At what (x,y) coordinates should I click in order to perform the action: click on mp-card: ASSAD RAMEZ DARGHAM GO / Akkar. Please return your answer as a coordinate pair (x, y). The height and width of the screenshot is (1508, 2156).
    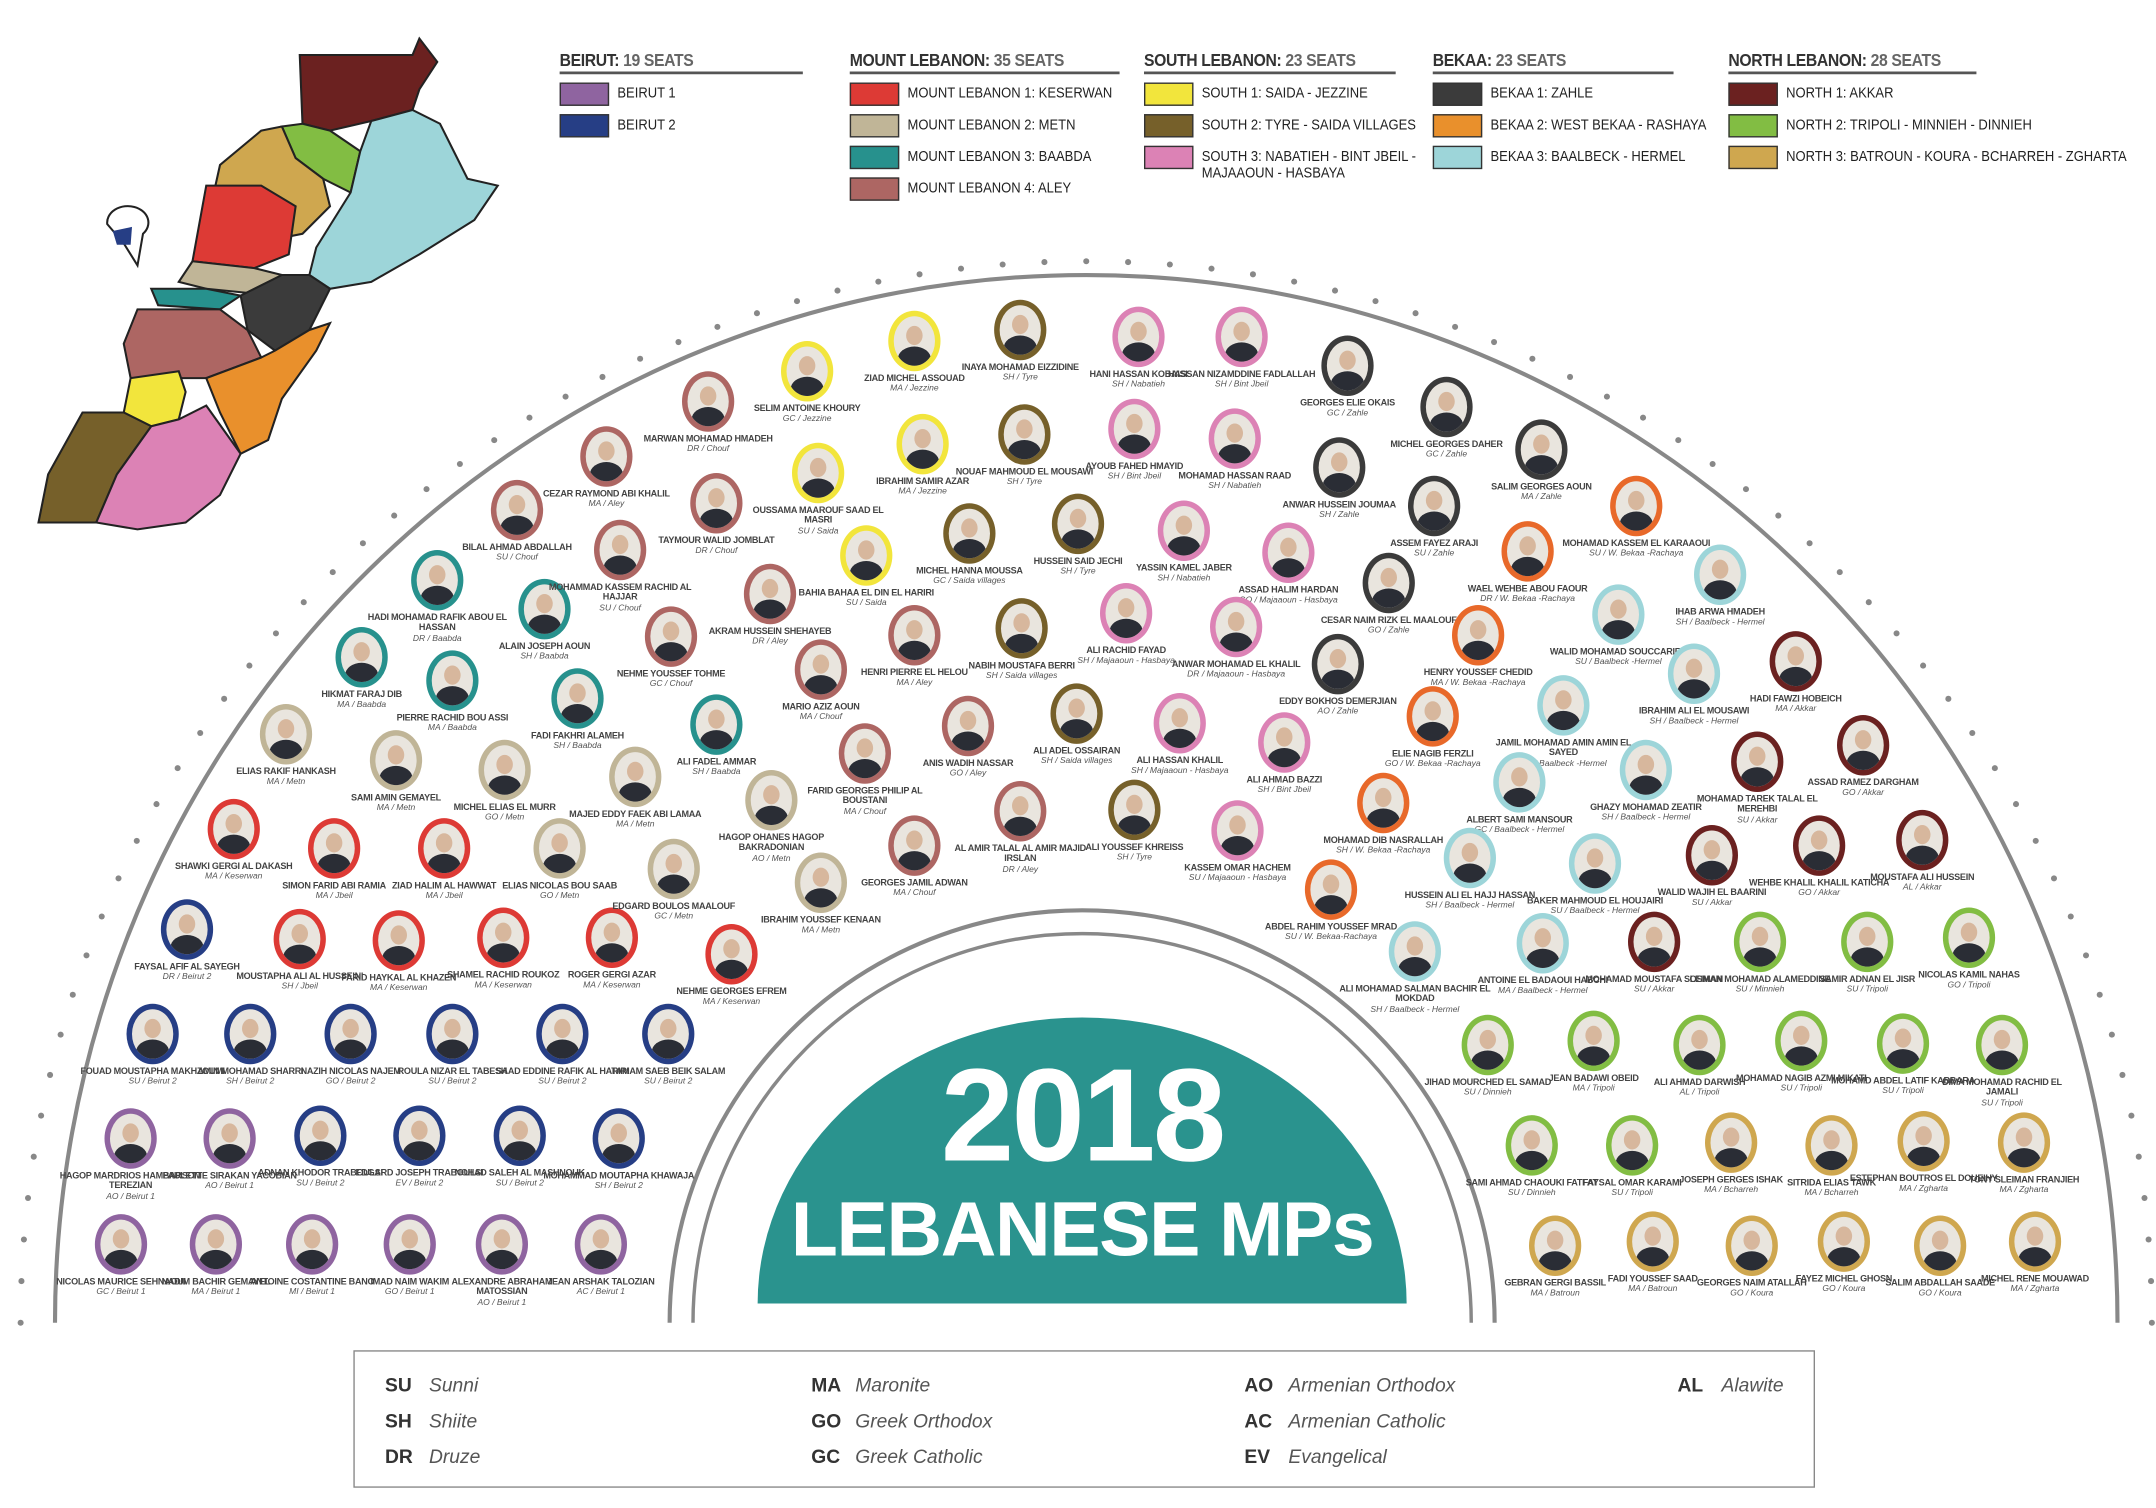
    Looking at the image, I should click on (1863, 757).